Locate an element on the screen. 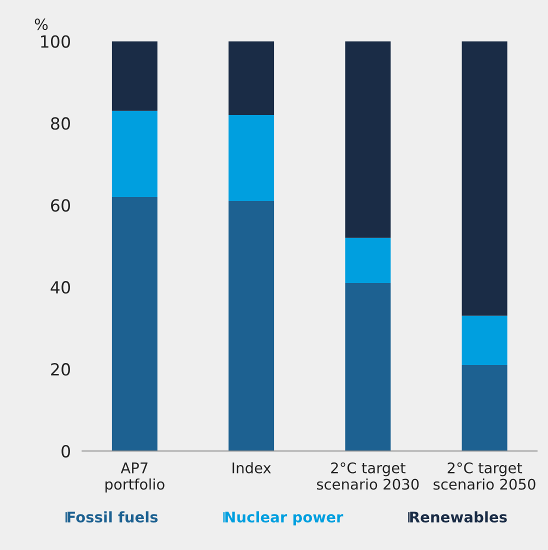 This screenshot has height=550, width=548. y-axis-title: % is located at coordinates (41, 24).